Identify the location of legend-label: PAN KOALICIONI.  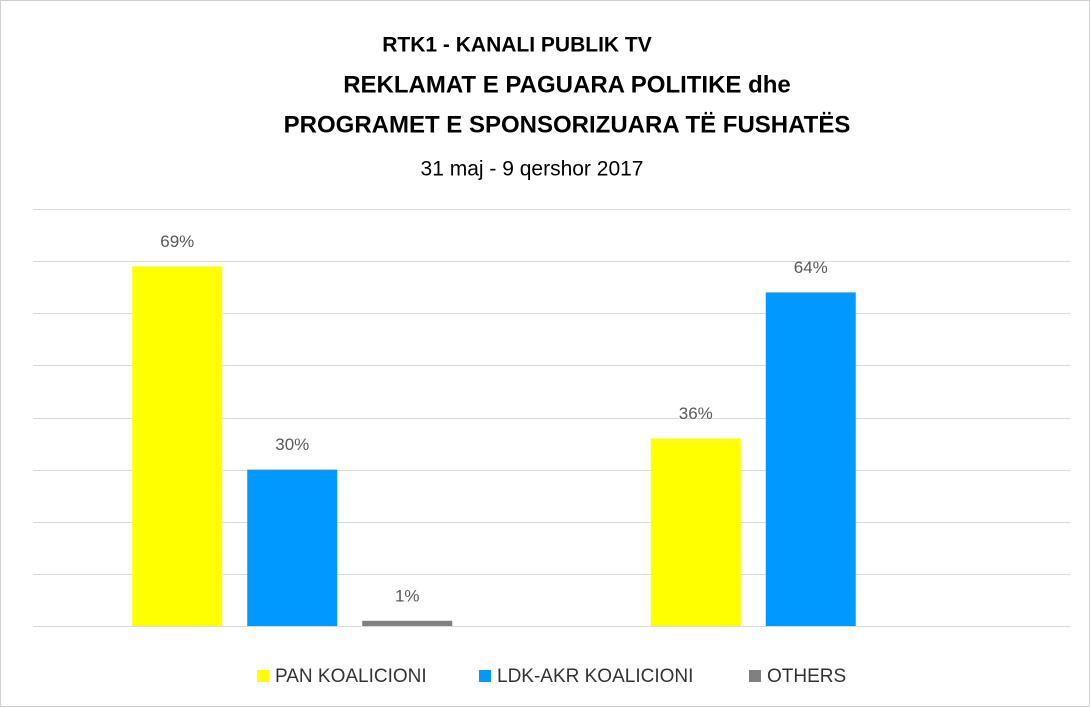
(351, 676).